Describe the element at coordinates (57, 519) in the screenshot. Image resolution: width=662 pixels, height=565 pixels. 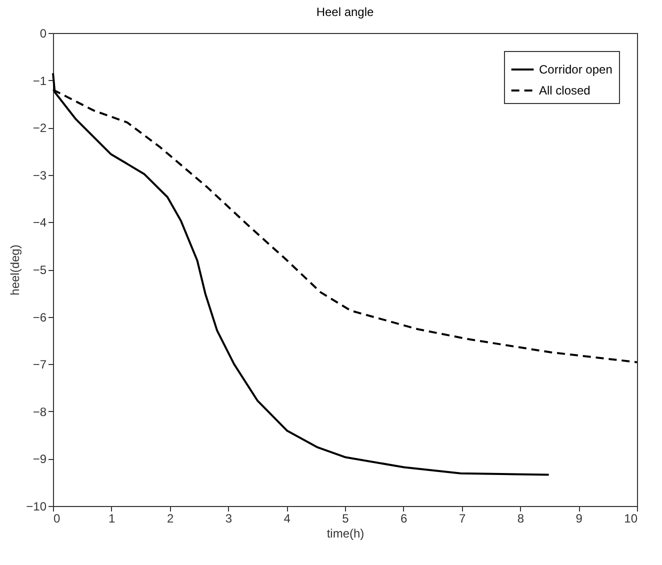
I see `x-tick-label: 0` at that location.